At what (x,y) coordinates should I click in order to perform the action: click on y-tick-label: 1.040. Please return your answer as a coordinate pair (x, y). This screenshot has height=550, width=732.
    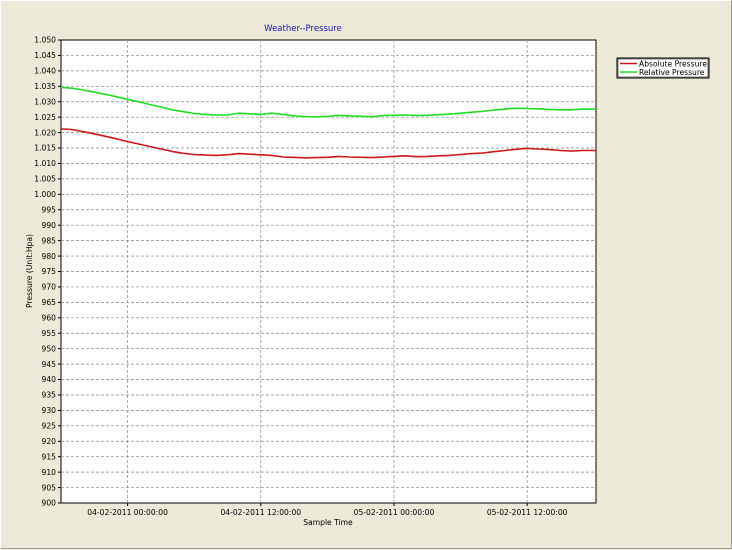
    Looking at the image, I should click on (45, 71).